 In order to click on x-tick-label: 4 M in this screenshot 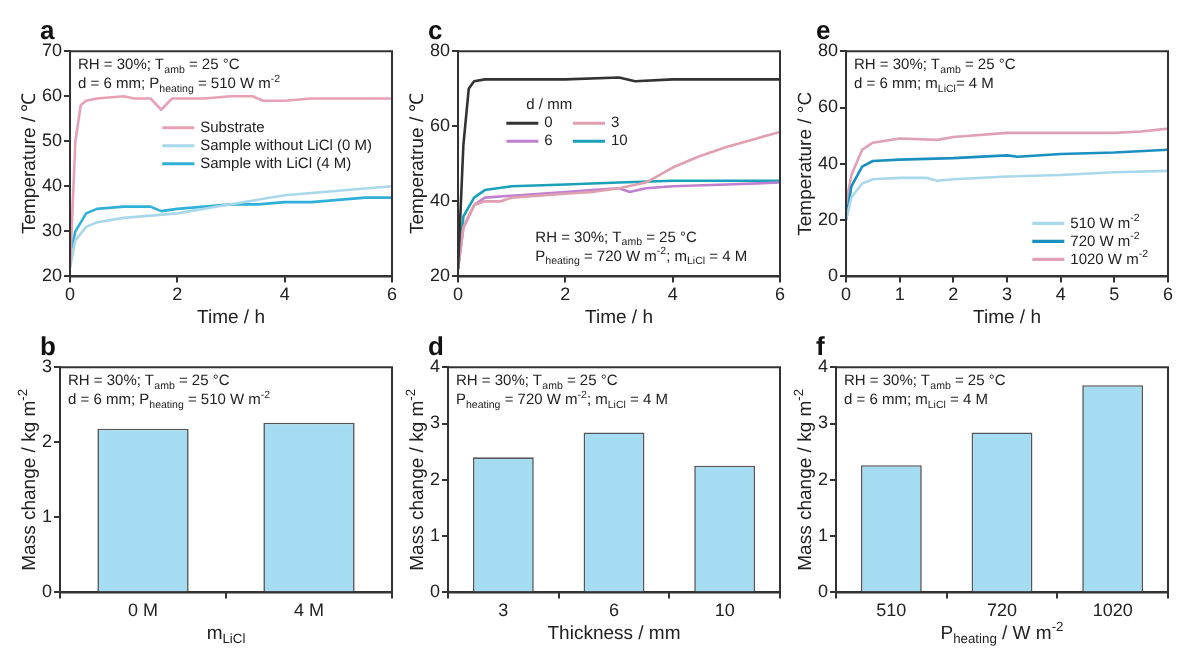, I will do `click(309, 610)`.